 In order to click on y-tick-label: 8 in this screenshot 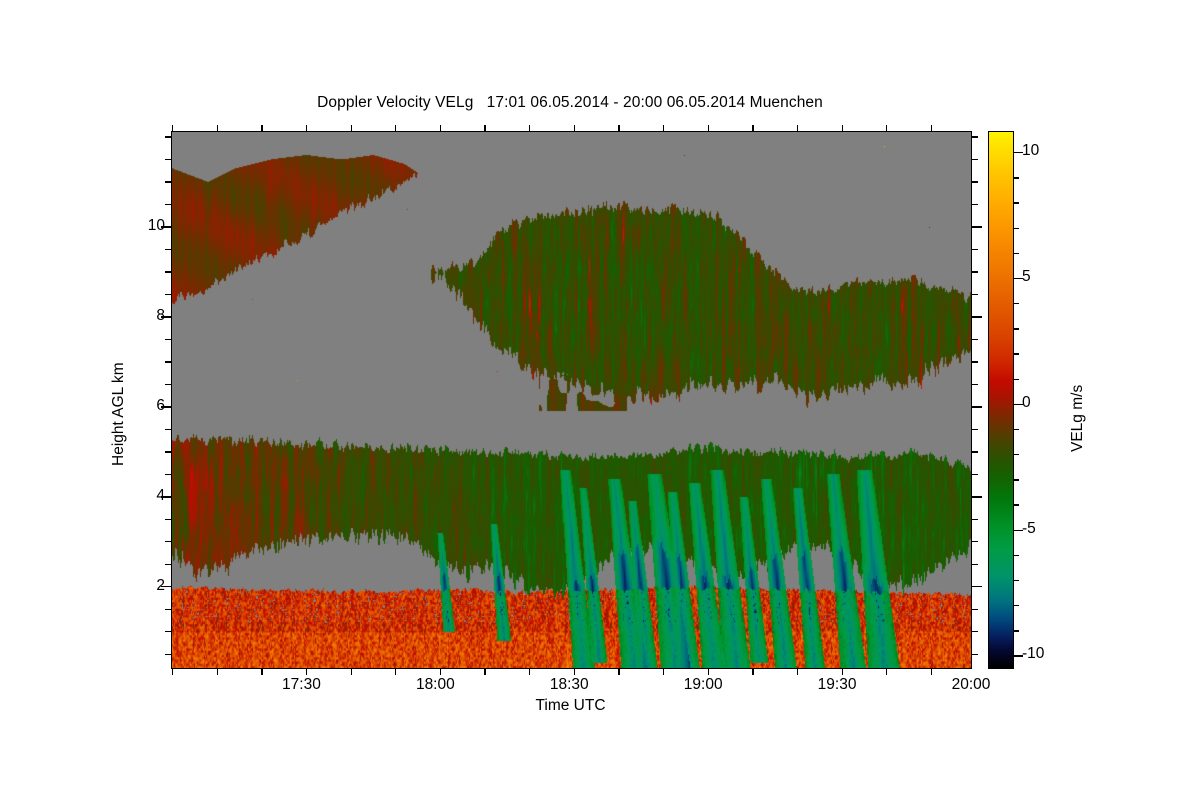, I will do `click(160, 316)`.